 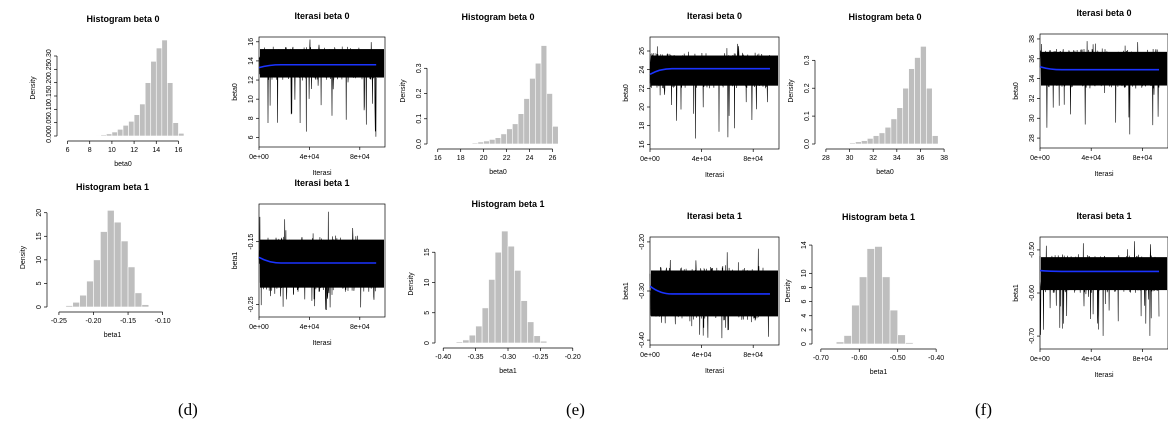 What do you see at coordinates (642, 126) in the screenshot?
I see `y-tick-label: 18` at bounding box center [642, 126].